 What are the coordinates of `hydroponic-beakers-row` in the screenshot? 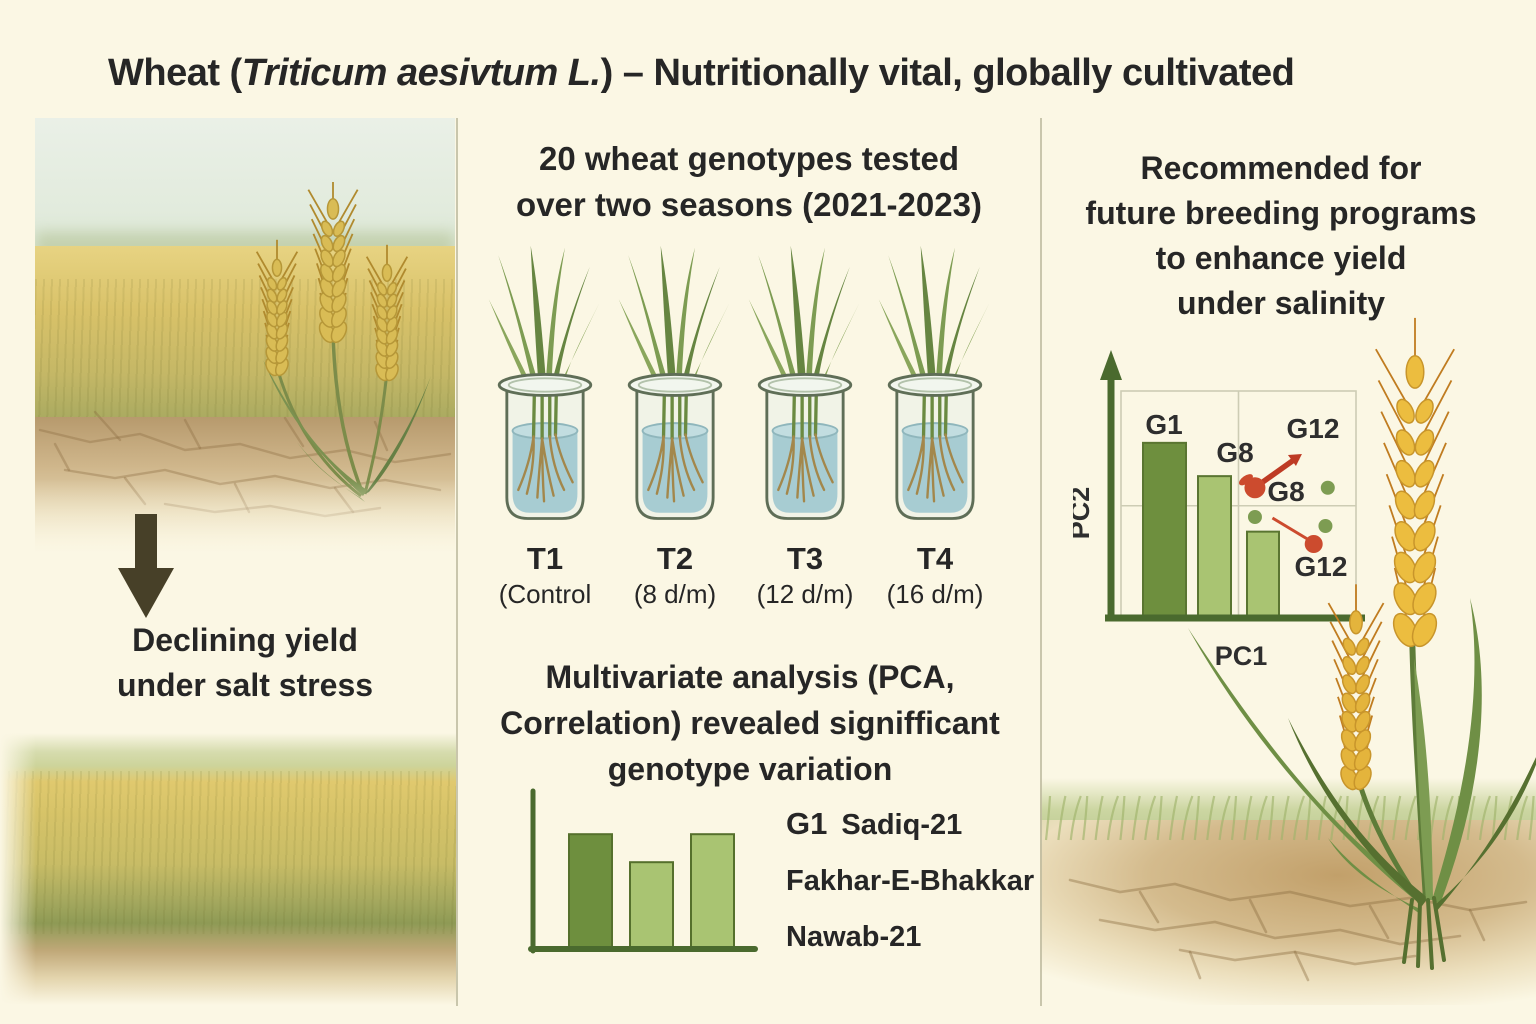 It's located at (740, 390).